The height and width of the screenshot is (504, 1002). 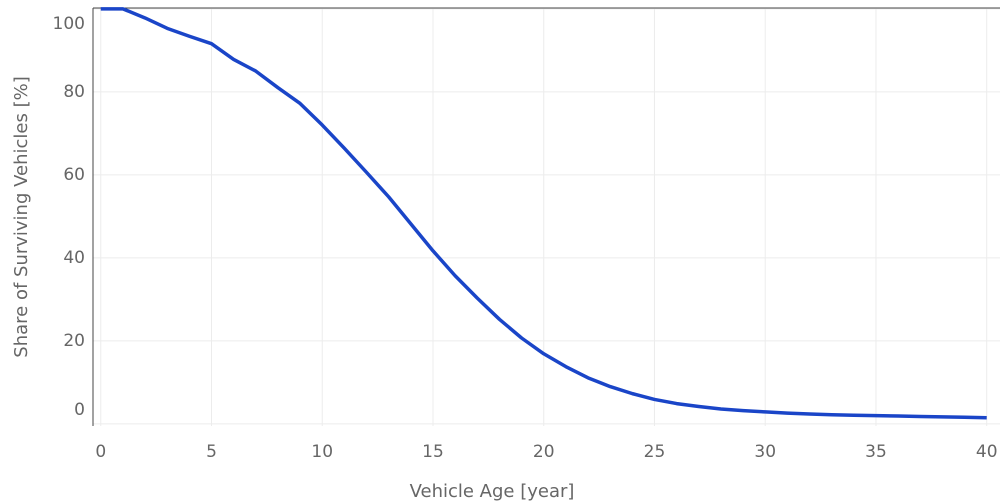 I want to click on x-tick-label: 25, so click(x=655, y=452).